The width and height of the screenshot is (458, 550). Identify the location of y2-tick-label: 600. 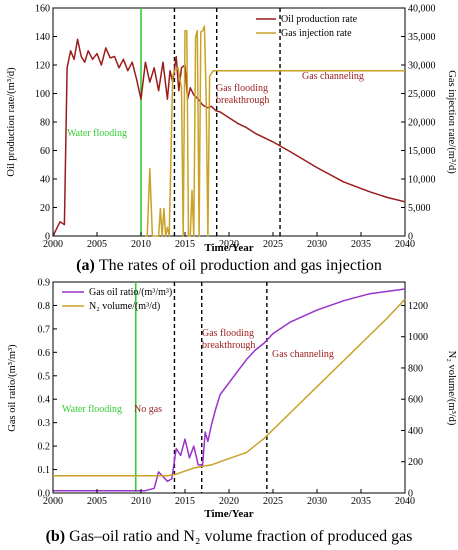
(415, 400).